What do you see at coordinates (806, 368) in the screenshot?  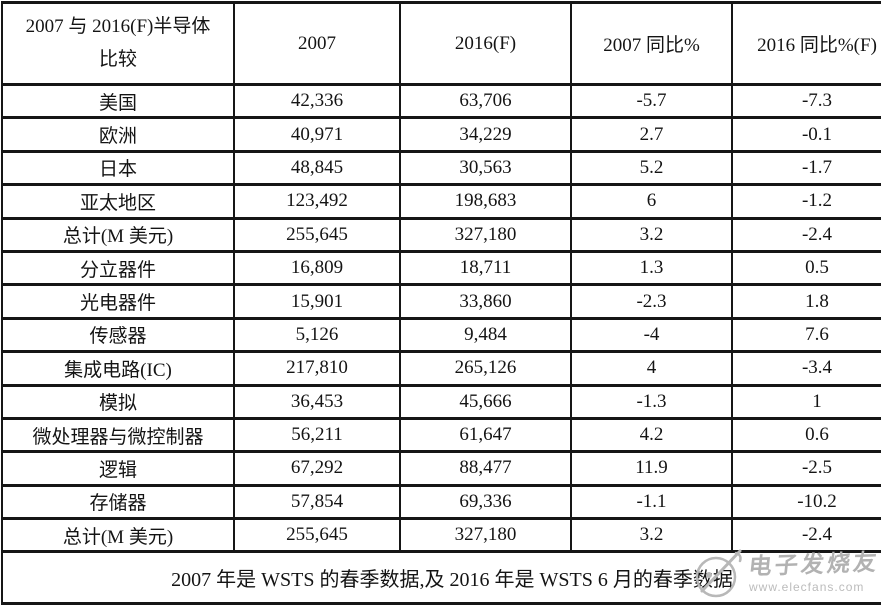 I see `yoy-2016f: -3.4` at bounding box center [806, 368].